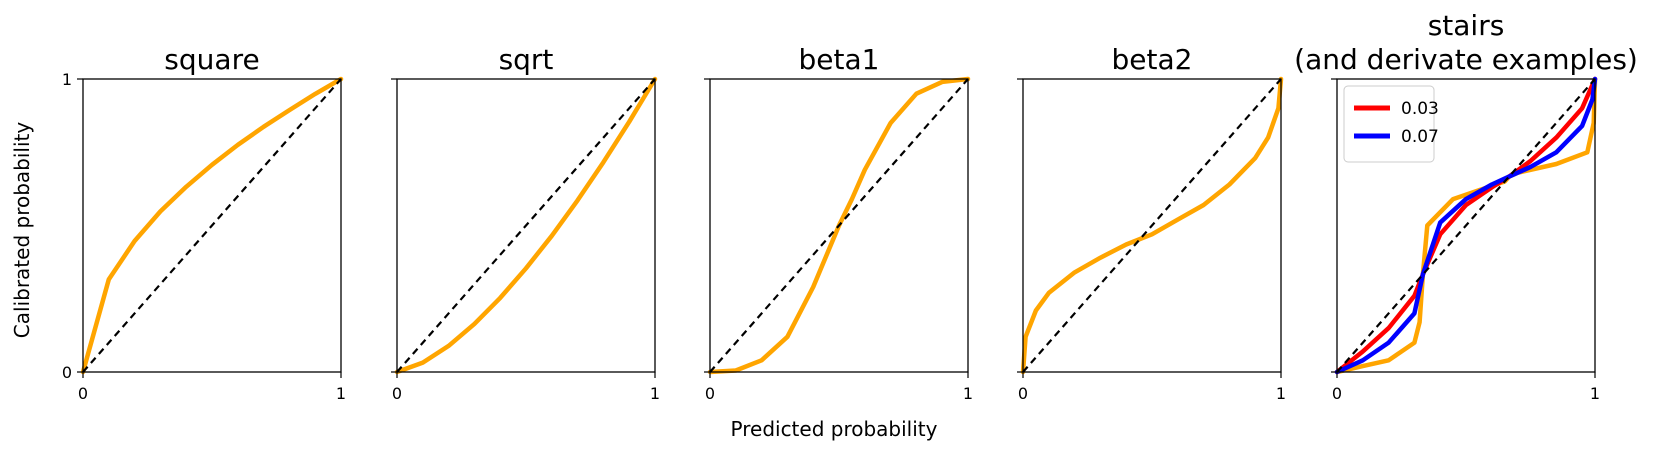 This screenshot has height=452, width=1660. I want to click on y-tick-label: 1, so click(67, 79).